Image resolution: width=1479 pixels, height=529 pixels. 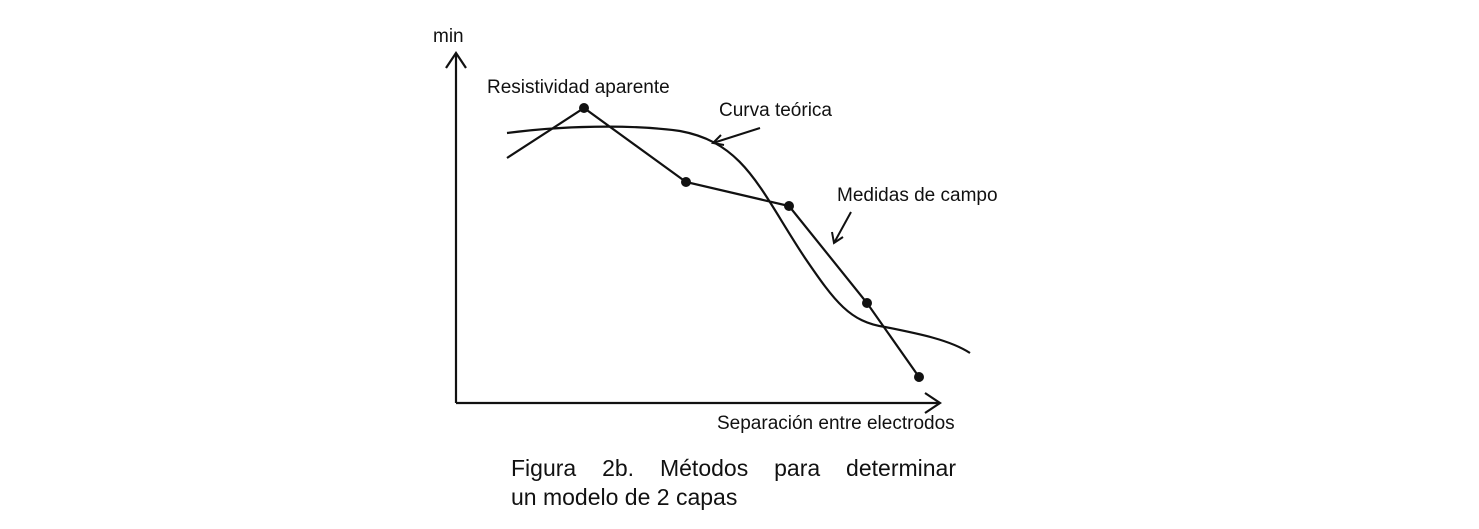 What do you see at coordinates (624, 497) in the screenshot?
I see `caption-line-2: un modelo de 2 capas` at bounding box center [624, 497].